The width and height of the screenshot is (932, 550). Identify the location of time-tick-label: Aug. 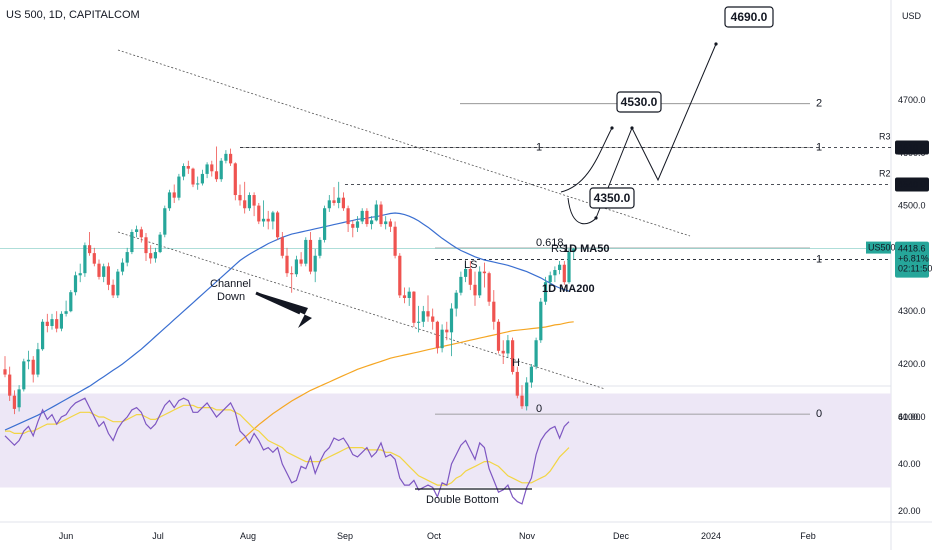
(248, 536).